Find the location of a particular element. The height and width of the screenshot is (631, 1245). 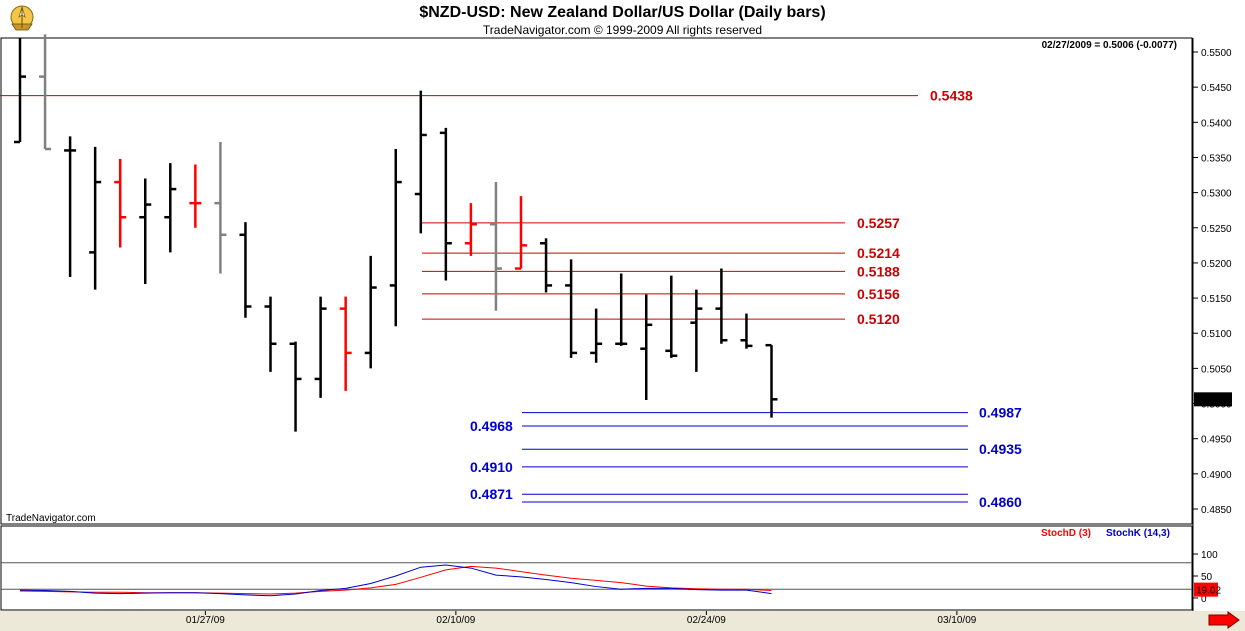

resistance-label: 0.5257 is located at coordinates (878, 223).